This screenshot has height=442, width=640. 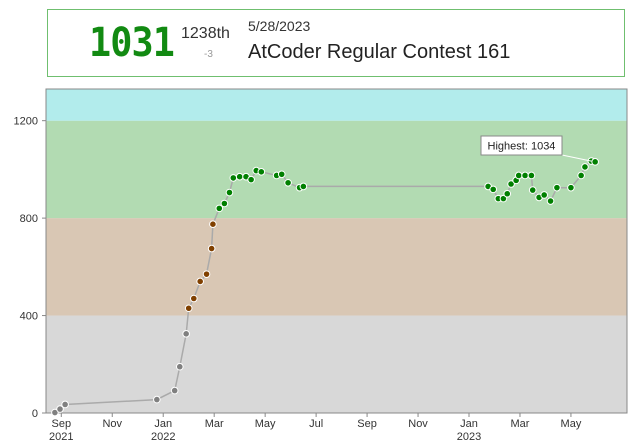 I want to click on annotation-box, so click(x=521, y=145).